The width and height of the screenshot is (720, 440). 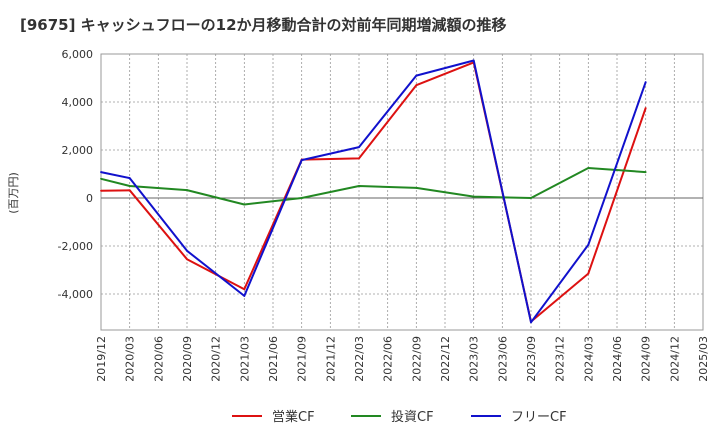 I want to click on y-tick-label: 6,000, so click(x=78, y=54).